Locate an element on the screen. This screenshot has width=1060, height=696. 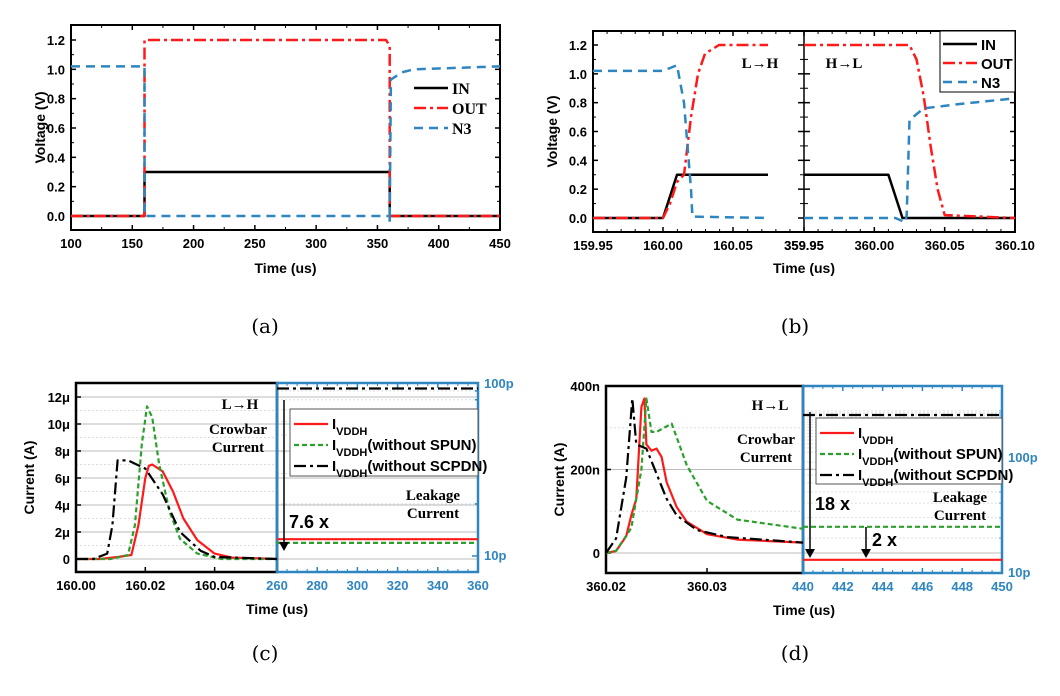
y-tick-label: 2μ is located at coordinates (62, 532).